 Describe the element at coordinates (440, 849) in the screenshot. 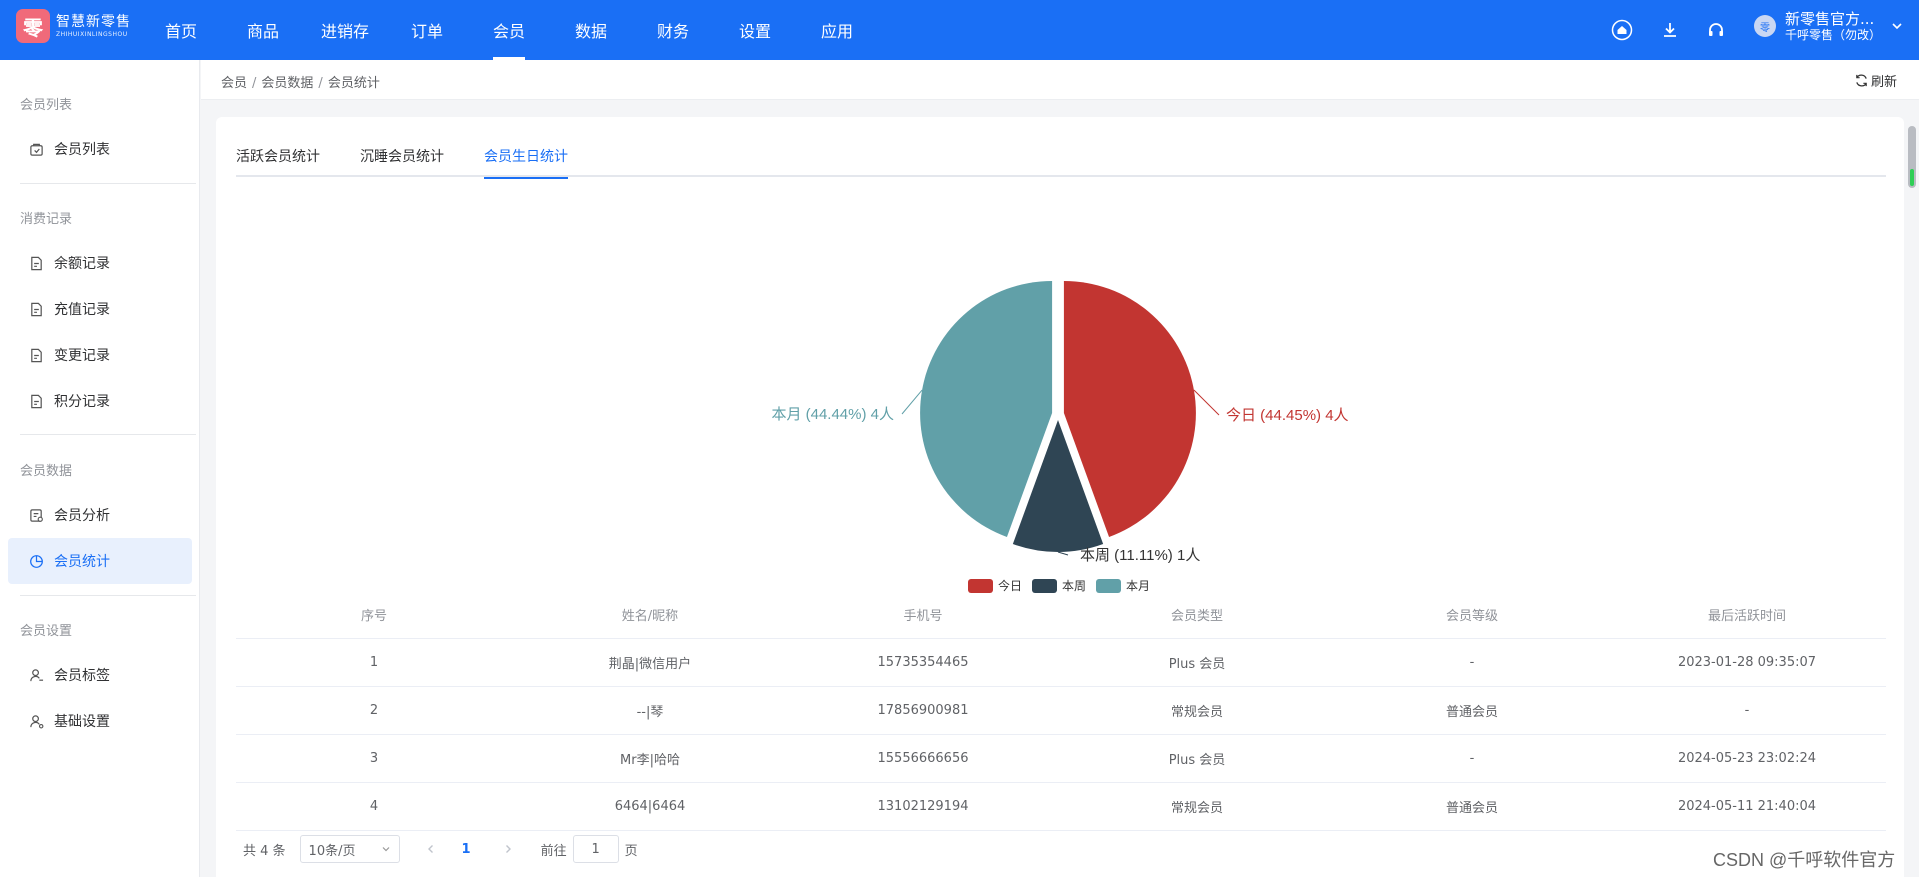

I see `pagination: 共 4 条 10条/页 1 前往 1 页` at that location.